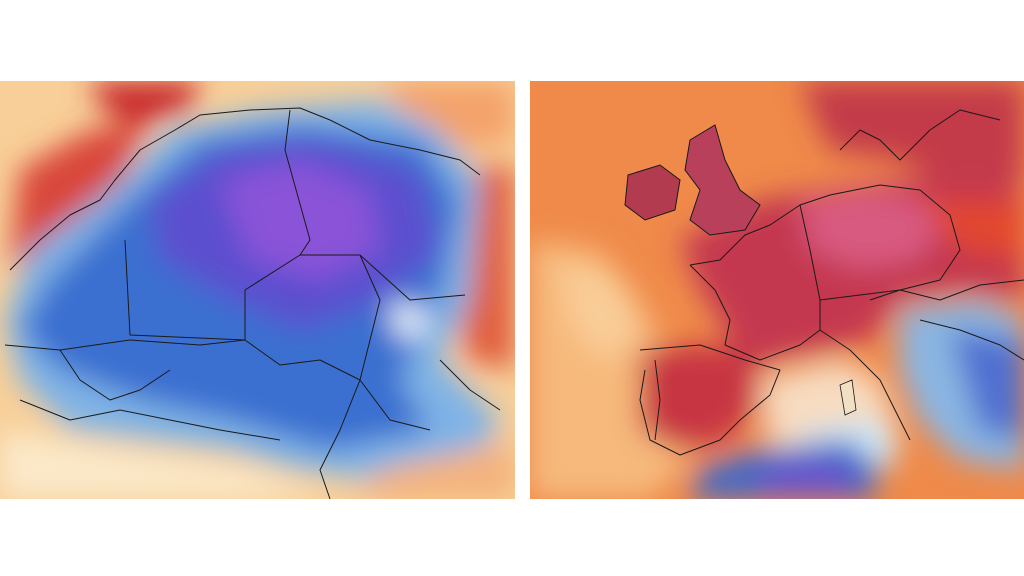 The height and width of the screenshot is (576, 1024). I want to click on land-features, so click(740, 270).